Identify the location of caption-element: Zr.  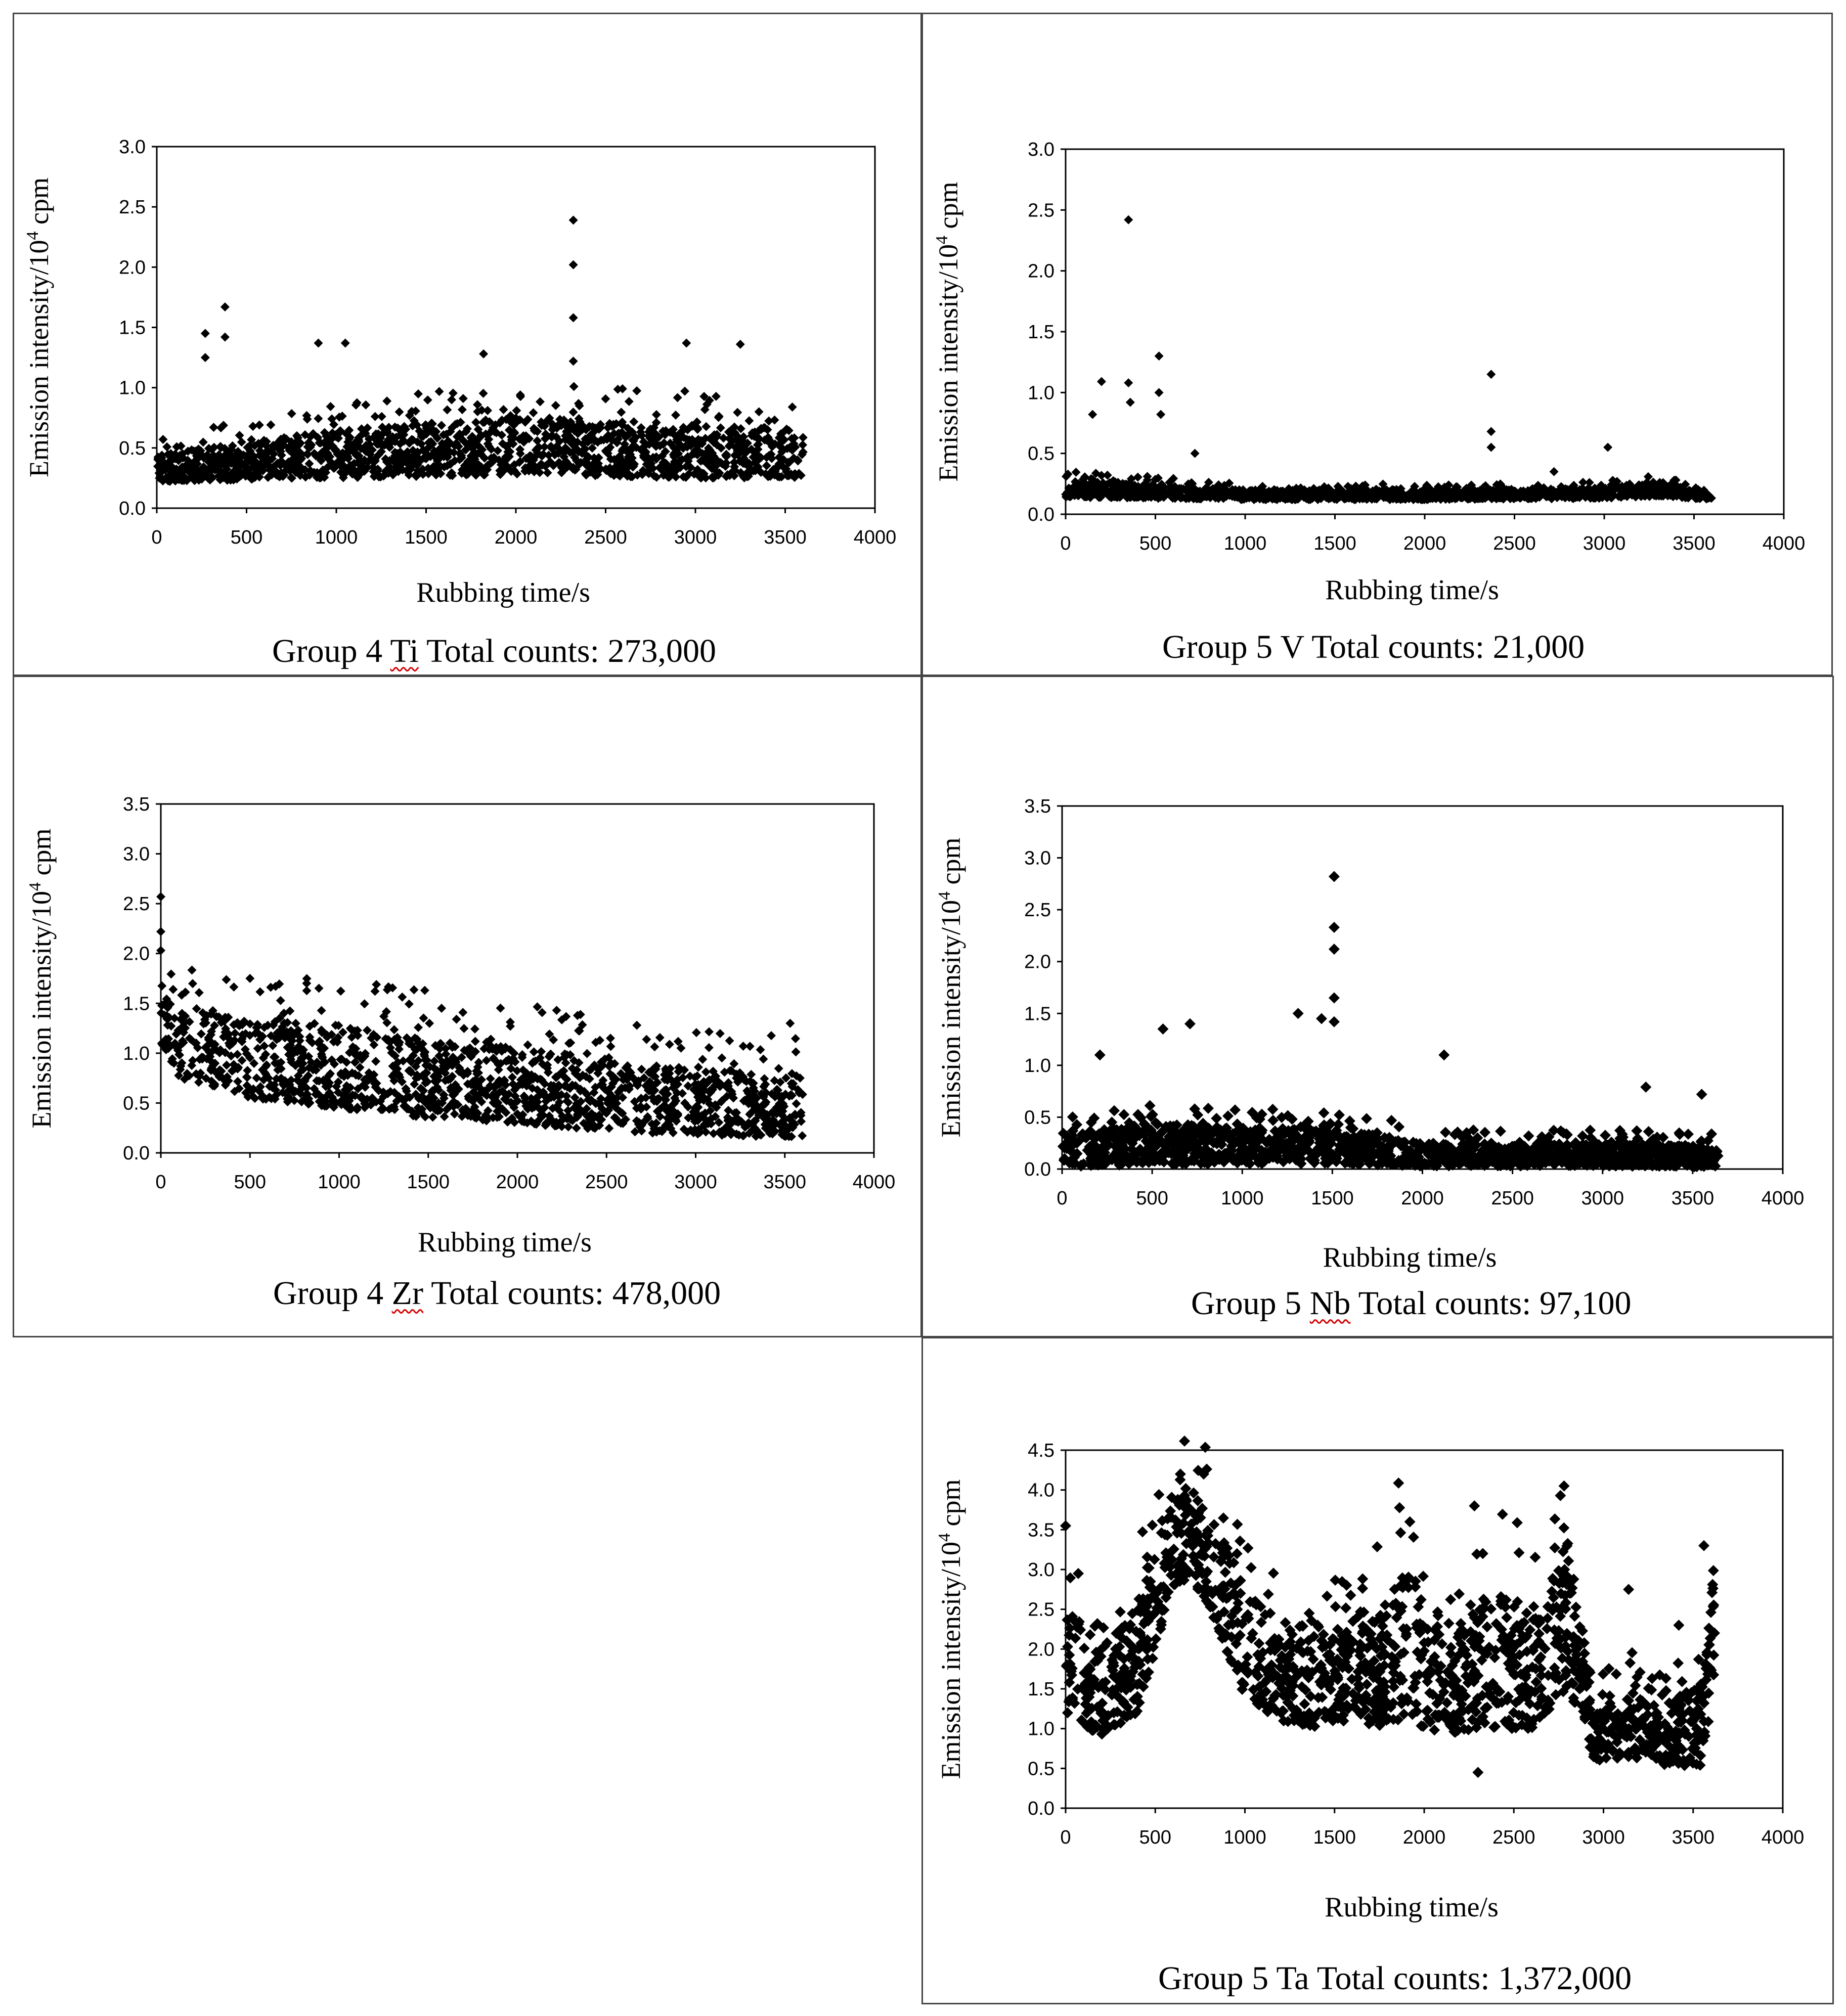
(407, 1293).